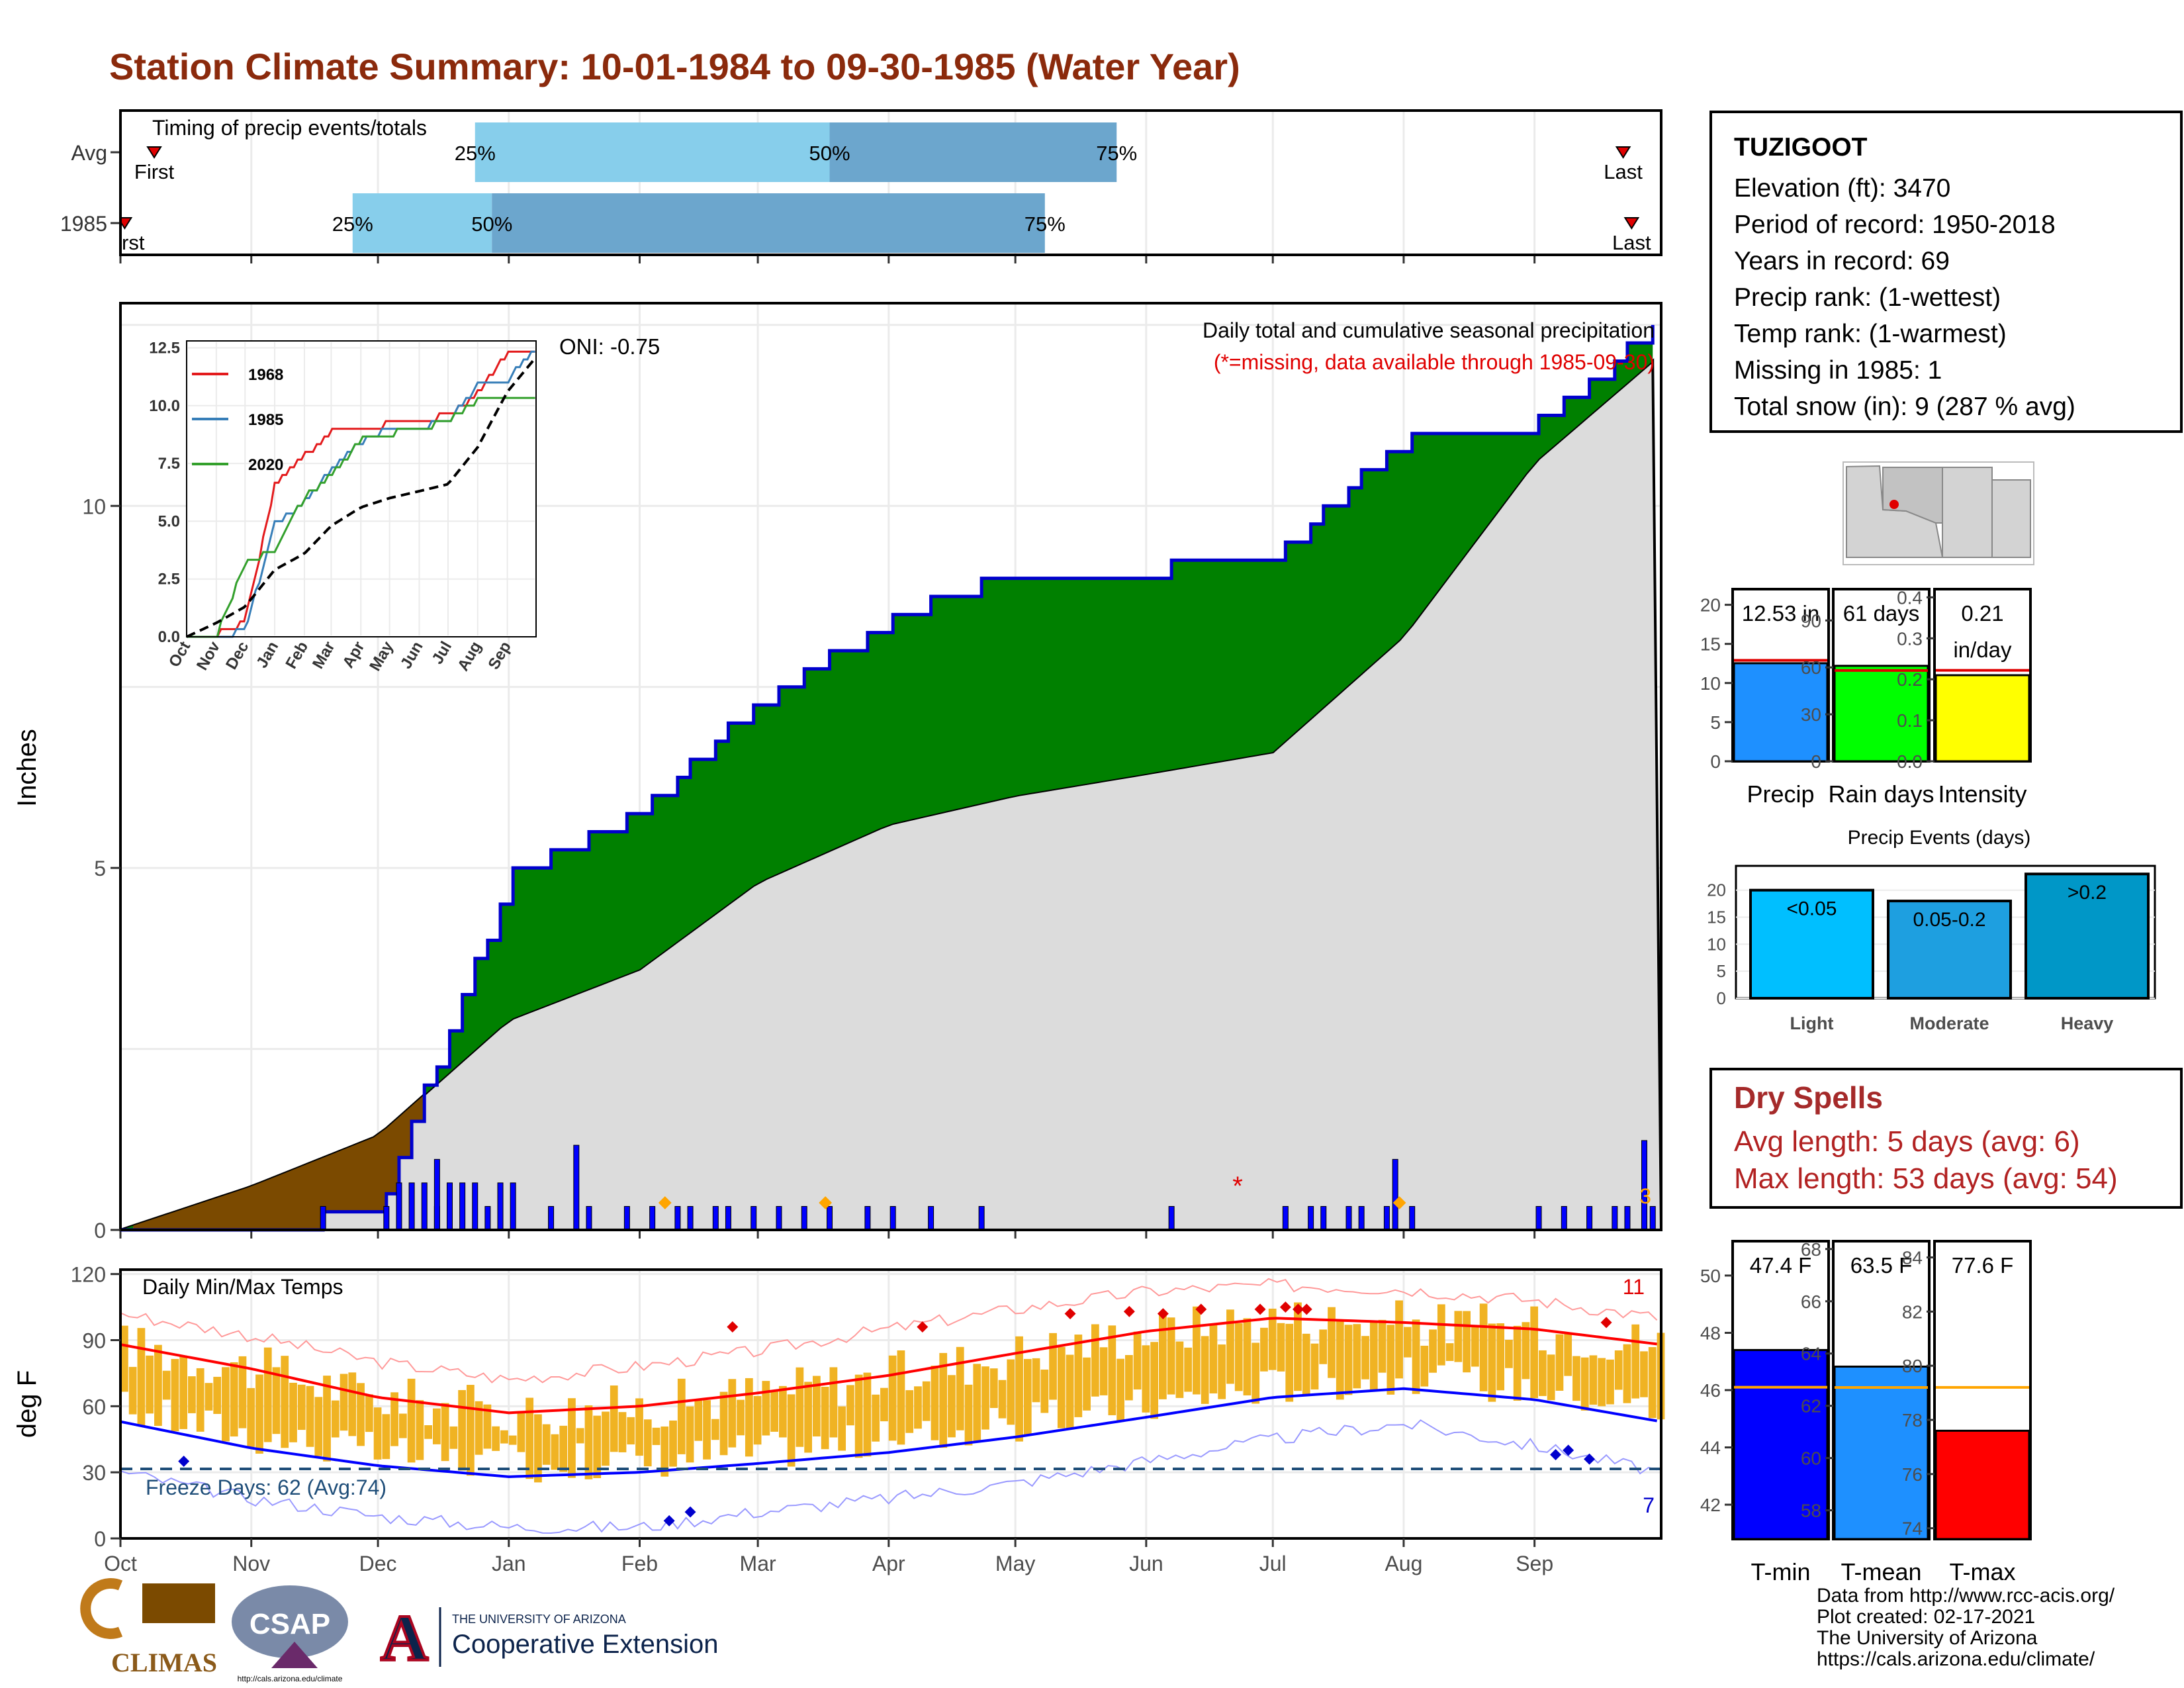  What do you see at coordinates (1812, 1023) in the screenshot?
I see `precip-events-category-label: Light` at bounding box center [1812, 1023].